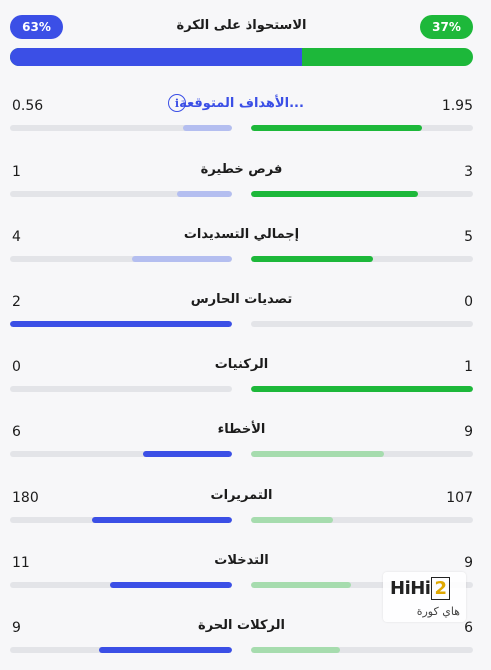 The width and height of the screenshot is (491, 670). I want to click on watermark-brand: HiHi 2, so click(420, 588).